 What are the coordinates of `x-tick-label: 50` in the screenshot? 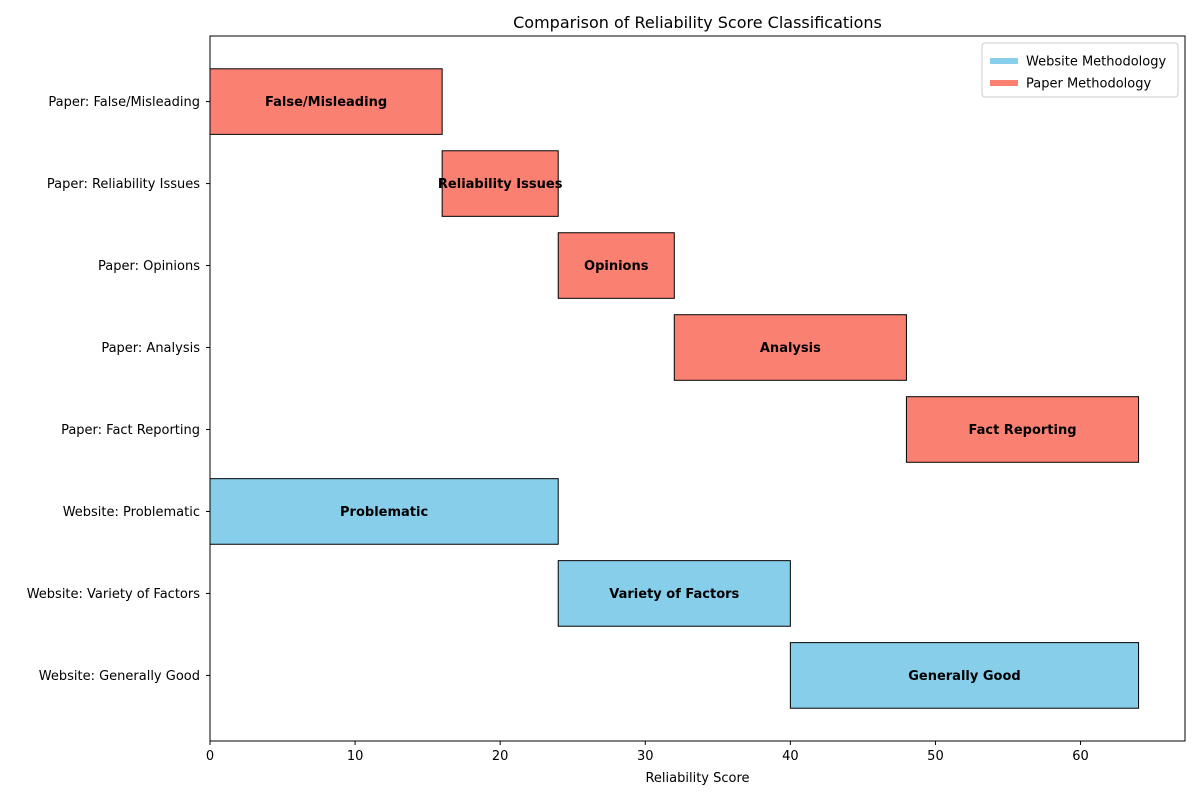 It's located at (935, 756).